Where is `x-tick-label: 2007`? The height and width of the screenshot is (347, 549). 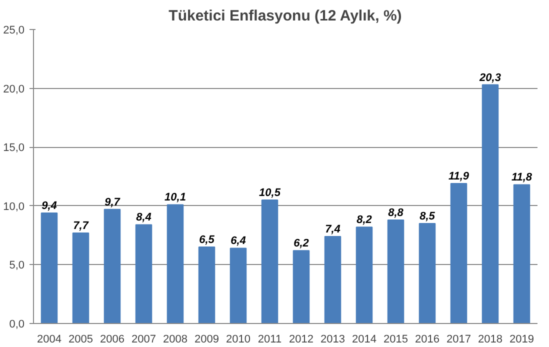
x-tick-label: 2007 is located at coordinates (144, 340).